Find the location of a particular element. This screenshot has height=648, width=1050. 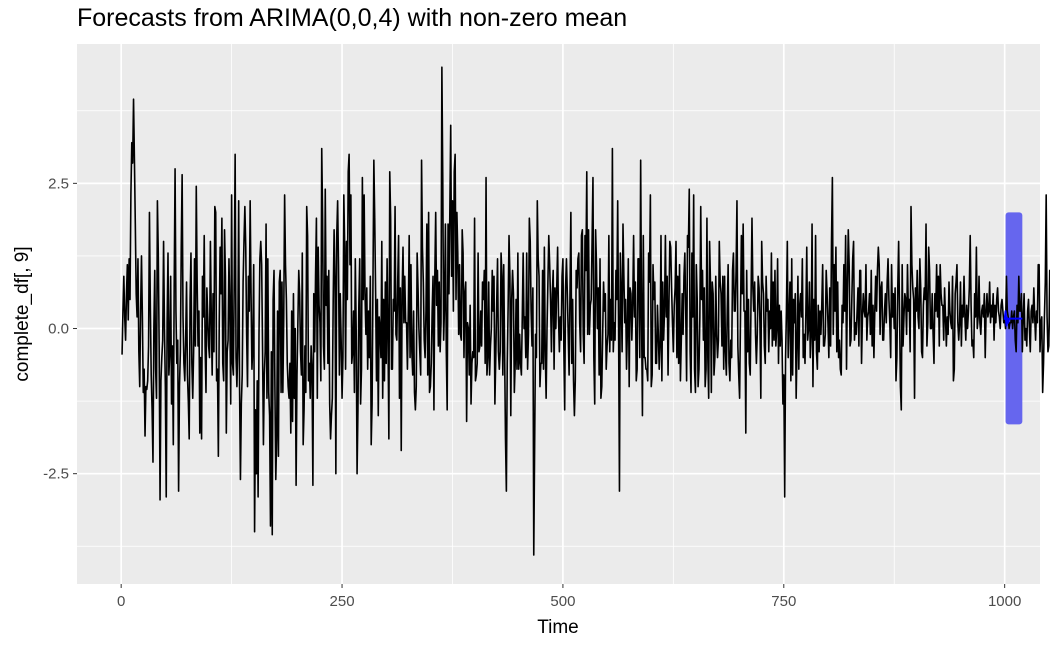

x-tick-label: 1000 is located at coordinates (1004, 601).